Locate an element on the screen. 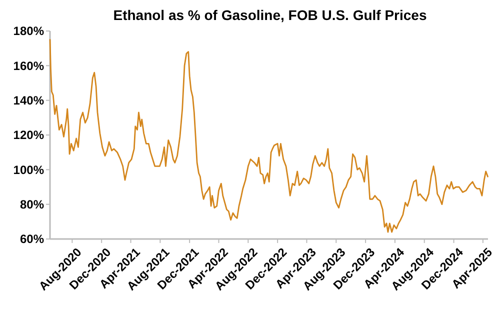 This screenshot has width=500, height=330. y-tick-label: 160% is located at coordinates (28, 65).